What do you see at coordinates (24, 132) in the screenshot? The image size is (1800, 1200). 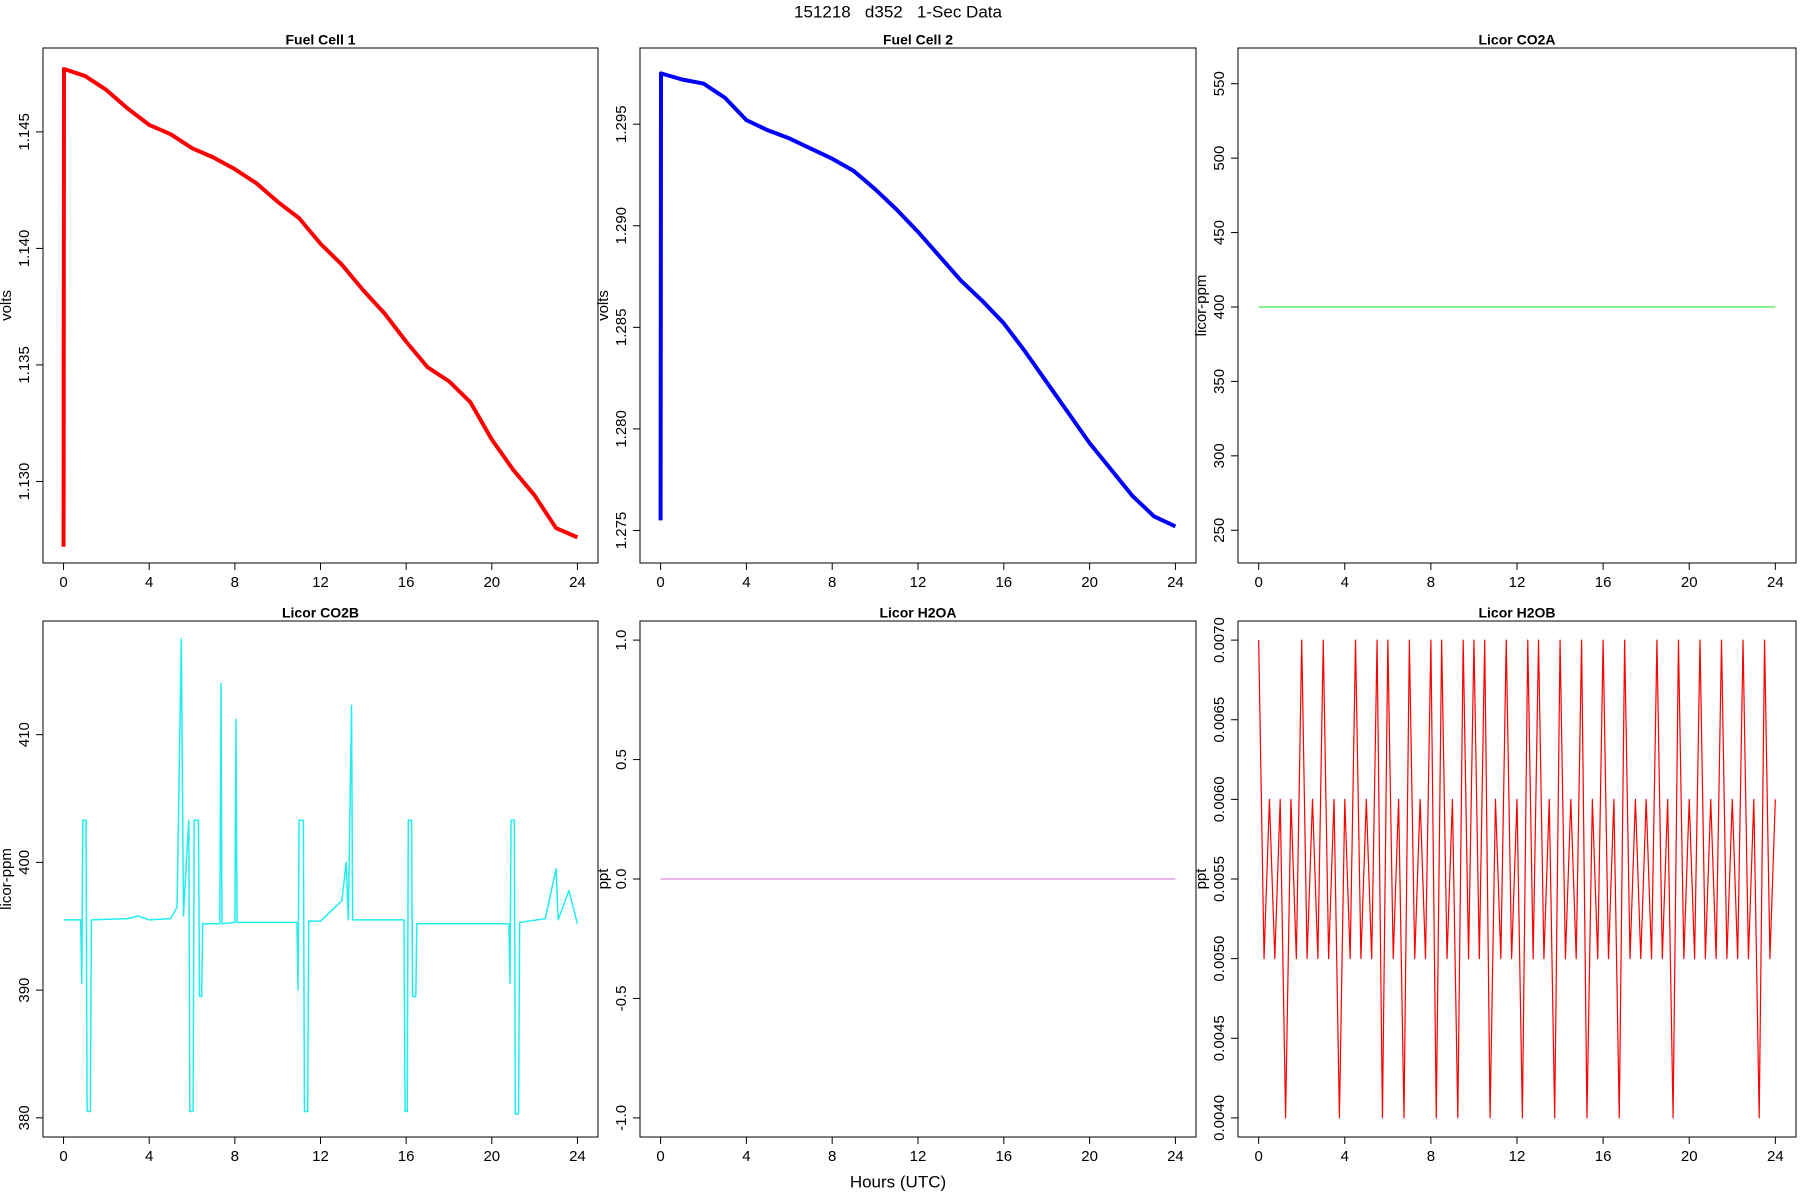 I see `y-tick-label: 1.145` at bounding box center [24, 132].